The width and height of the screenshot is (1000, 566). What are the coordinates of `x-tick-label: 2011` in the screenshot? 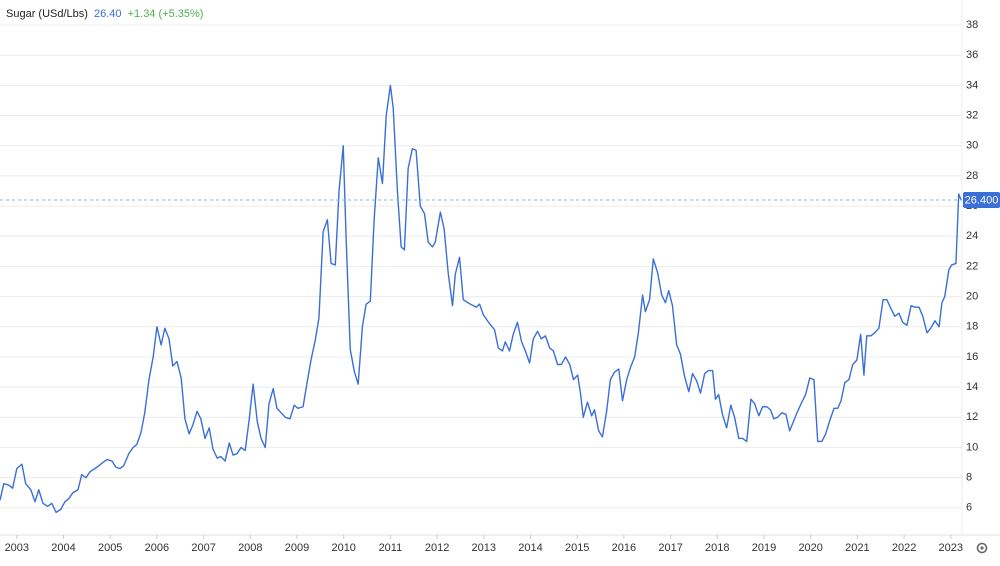 It's located at (391, 548).